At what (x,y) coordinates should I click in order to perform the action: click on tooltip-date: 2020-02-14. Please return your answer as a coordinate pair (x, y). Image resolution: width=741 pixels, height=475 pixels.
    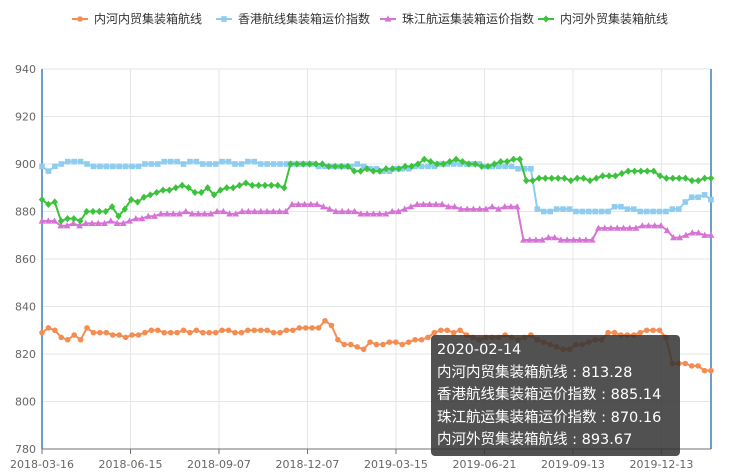
    Looking at the image, I should click on (479, 350).